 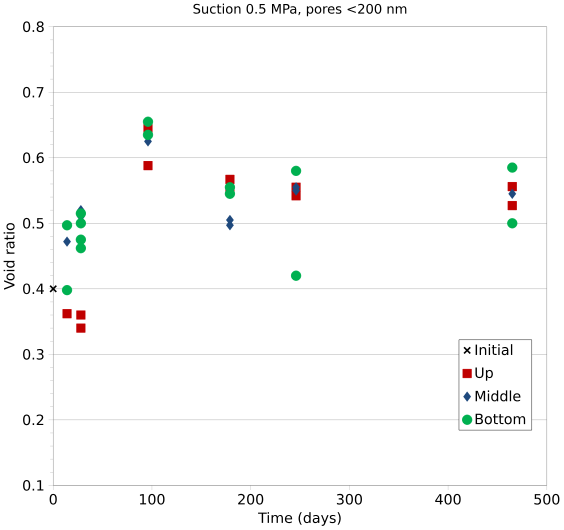 What do you see at coordinates (33, 158) in the screenshot?
I see `y-tick-label: 0.6` at bounding box center [33, 158].